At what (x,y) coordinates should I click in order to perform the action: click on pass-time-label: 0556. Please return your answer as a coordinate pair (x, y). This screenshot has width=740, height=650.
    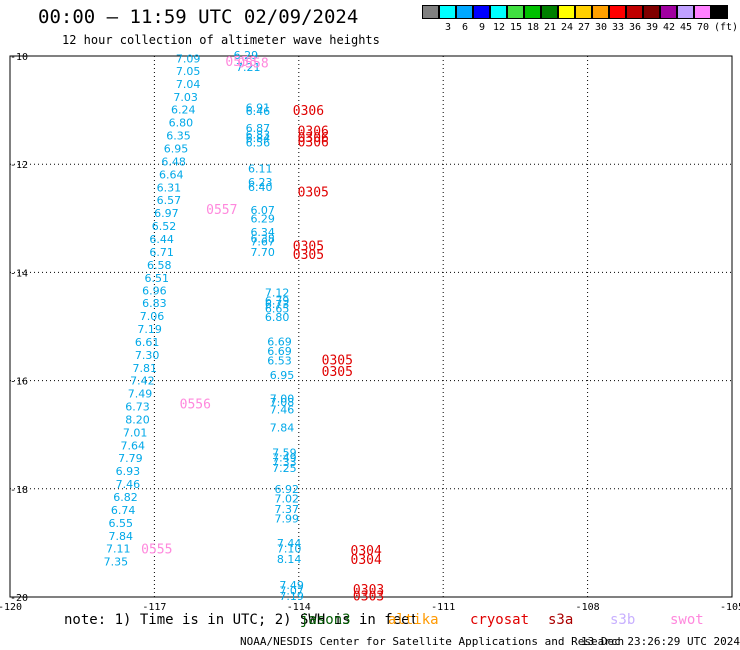
    Looking at the image, I should click on (195, 404).